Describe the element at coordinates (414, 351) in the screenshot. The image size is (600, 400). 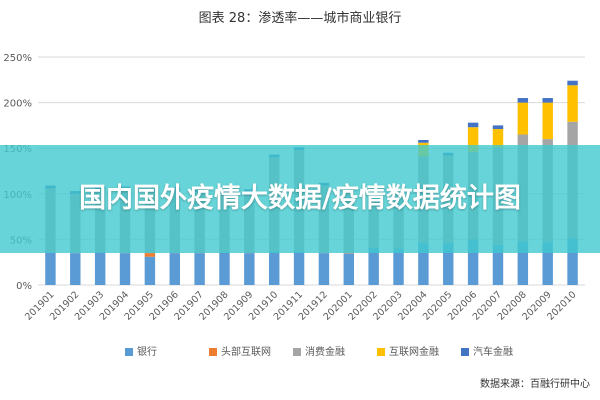
I see `legend-label: 互联网金融` at that location.